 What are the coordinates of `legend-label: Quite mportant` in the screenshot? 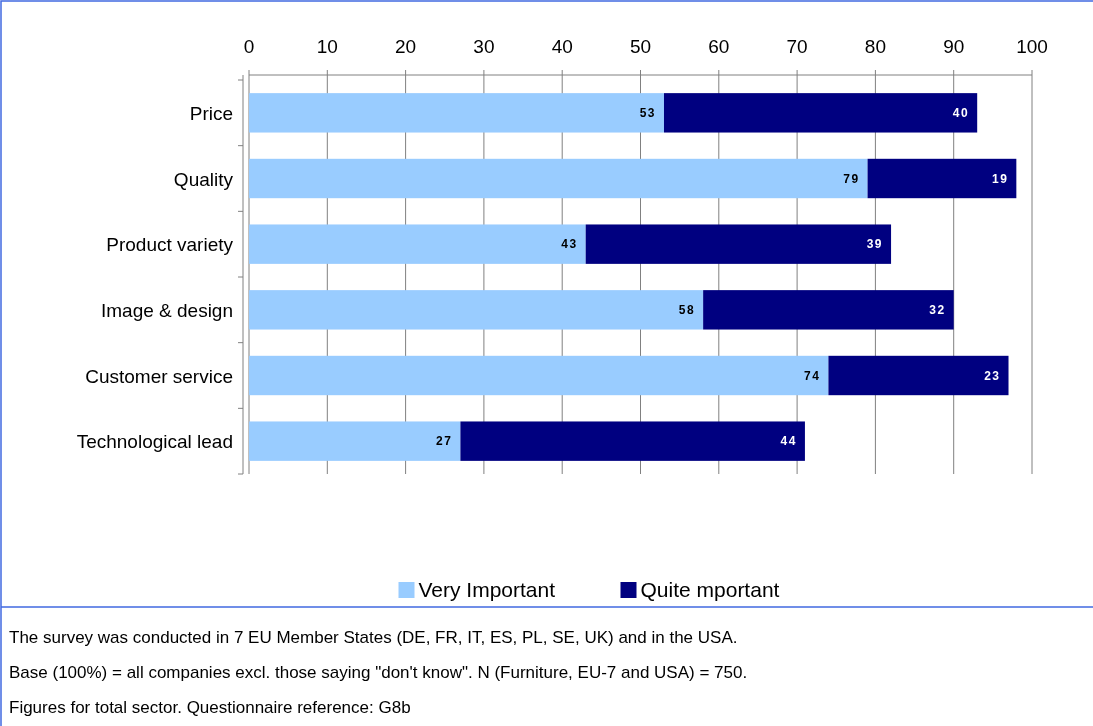 It's located at (710, 589).